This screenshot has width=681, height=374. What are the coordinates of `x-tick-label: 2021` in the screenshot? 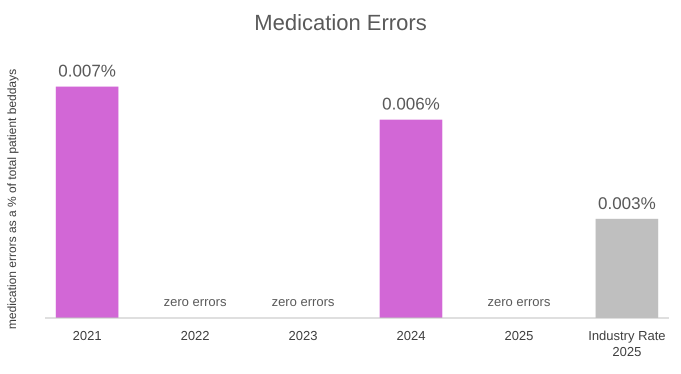 It's located at (87, 335).